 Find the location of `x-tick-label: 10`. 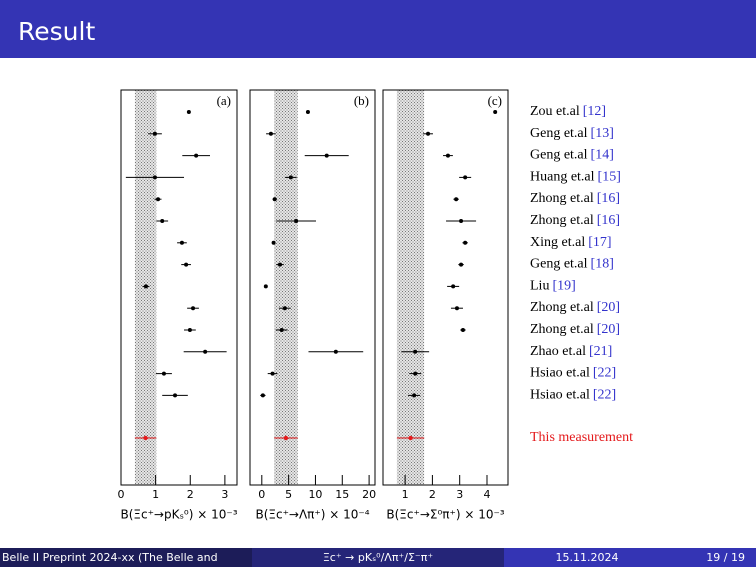

x-tick-label: 10 is located at coordinates (315, 494).